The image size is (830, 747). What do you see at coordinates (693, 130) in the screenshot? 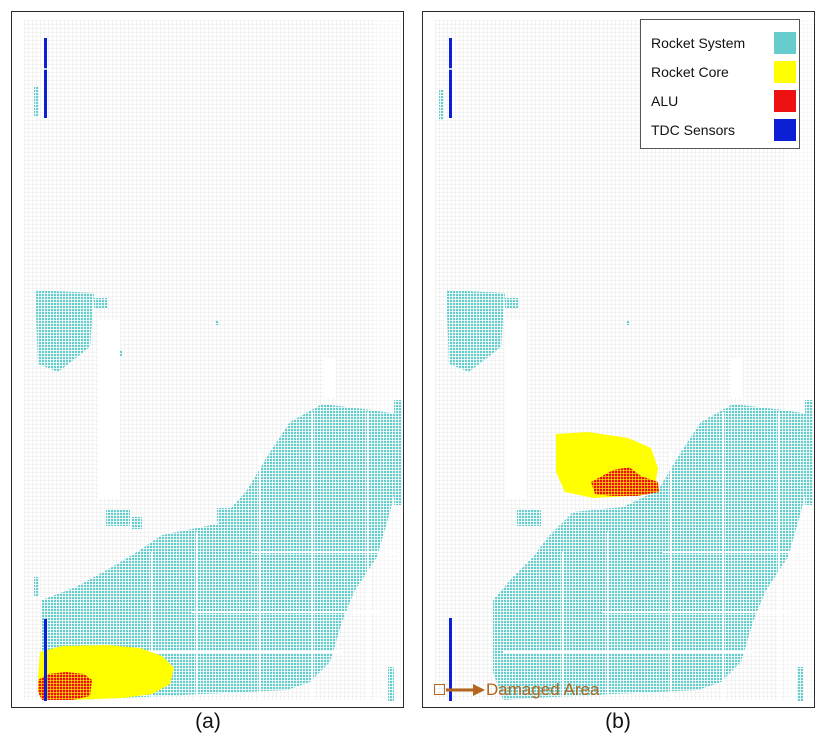
I see `legend-label: TDC Sensors` at bounding box center [693, 130].